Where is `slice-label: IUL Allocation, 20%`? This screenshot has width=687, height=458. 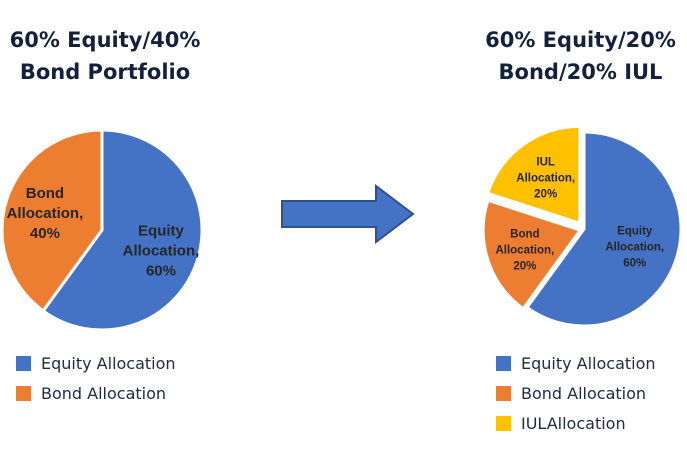 slice-label: IUL Allocation, 20% is located at coordinates (545, 178).